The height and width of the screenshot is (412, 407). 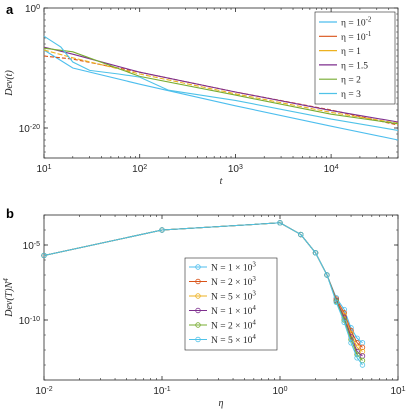 I want to click on legend-entry: η = 10-2, so click(x=356, y=22).